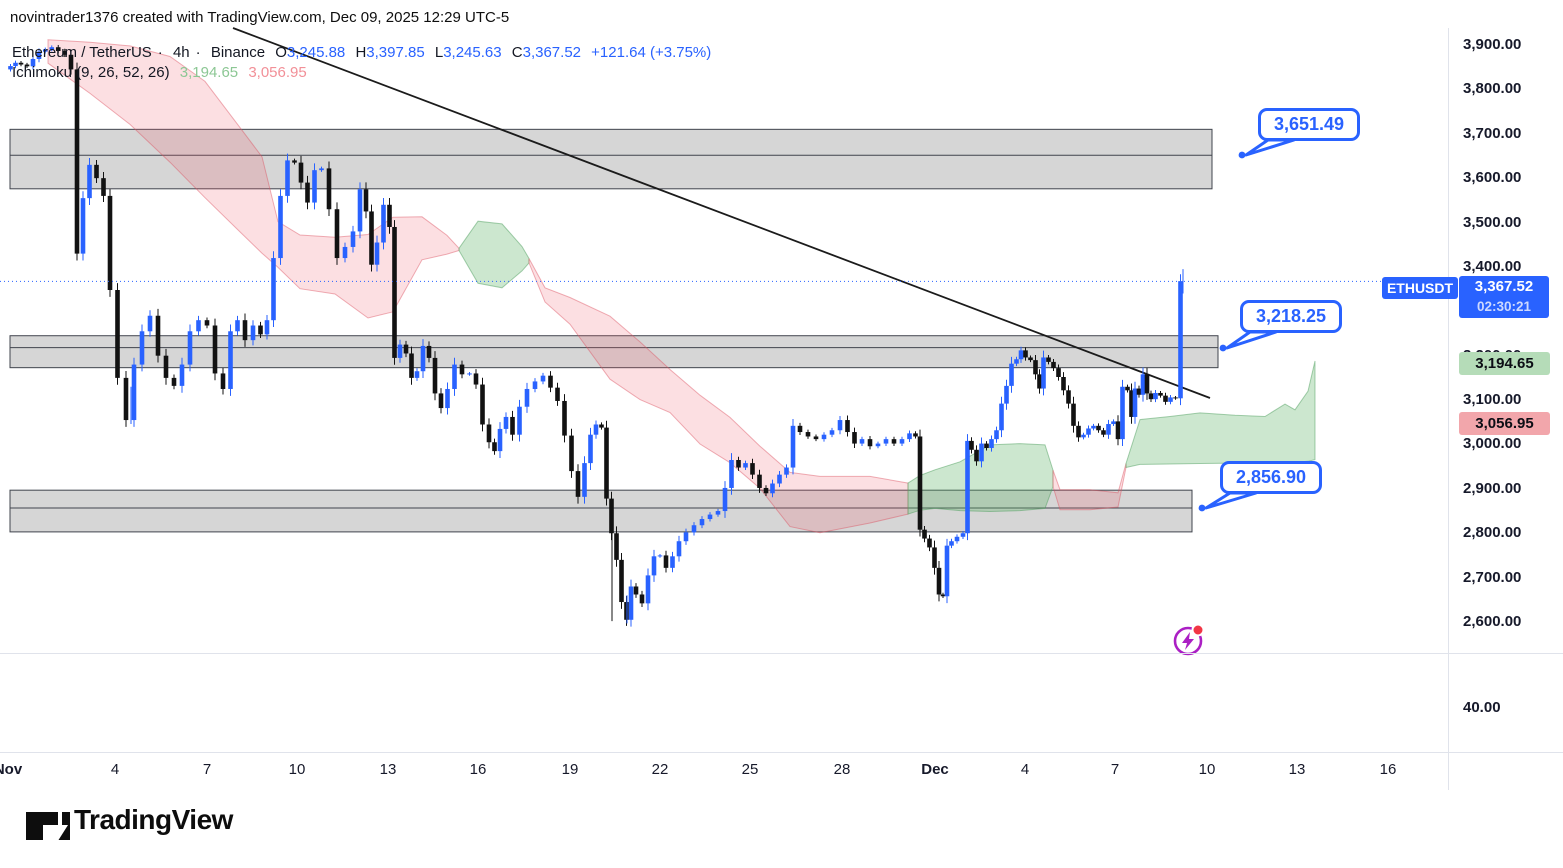 The image size is (1563, 868). Describe the element at coordinates (1492, 266) in the screenshot. I see `price-tick-label: 3,400.00` at that location.